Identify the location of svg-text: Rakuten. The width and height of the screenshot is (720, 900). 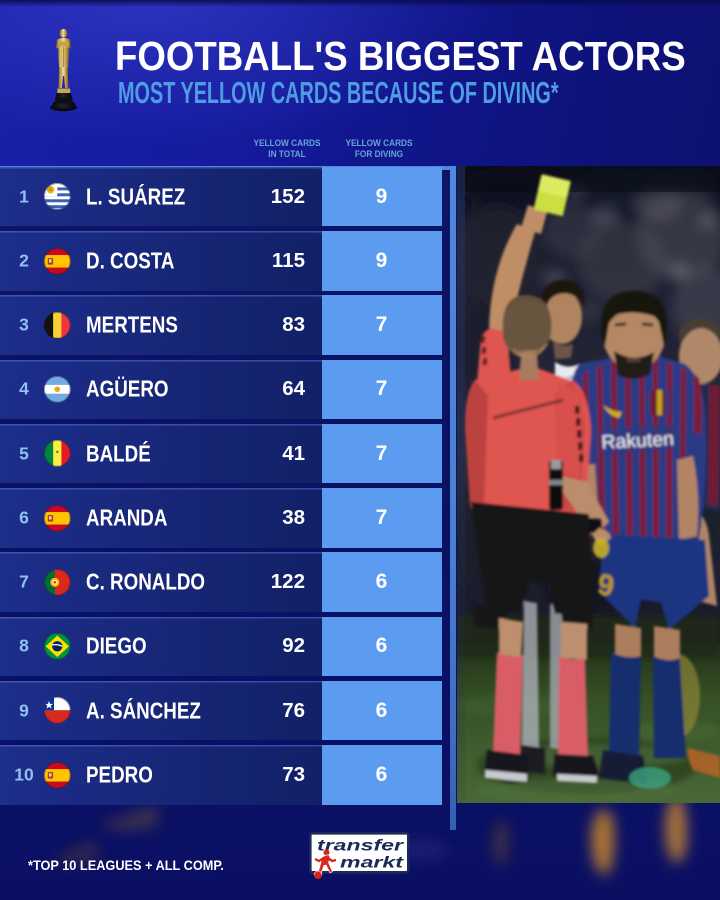
(638, 441).